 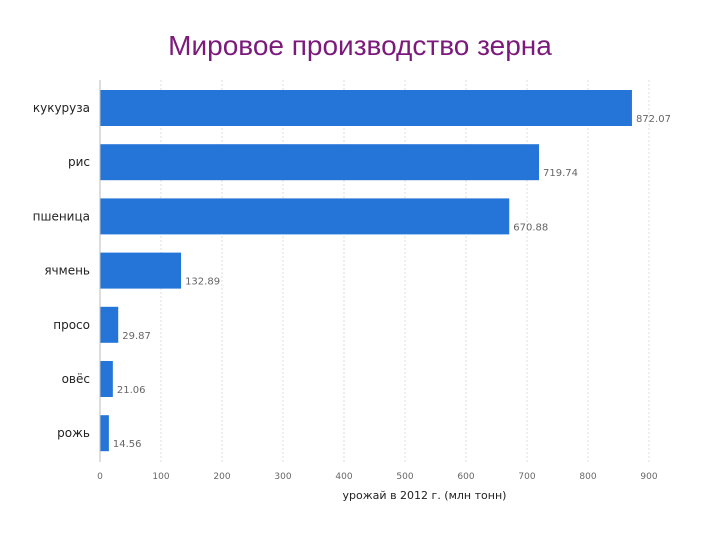 What do you see at coordinates (131, 390) in the screenshot?
I see `value-label: 21.06` at bounding box center [131, 390].